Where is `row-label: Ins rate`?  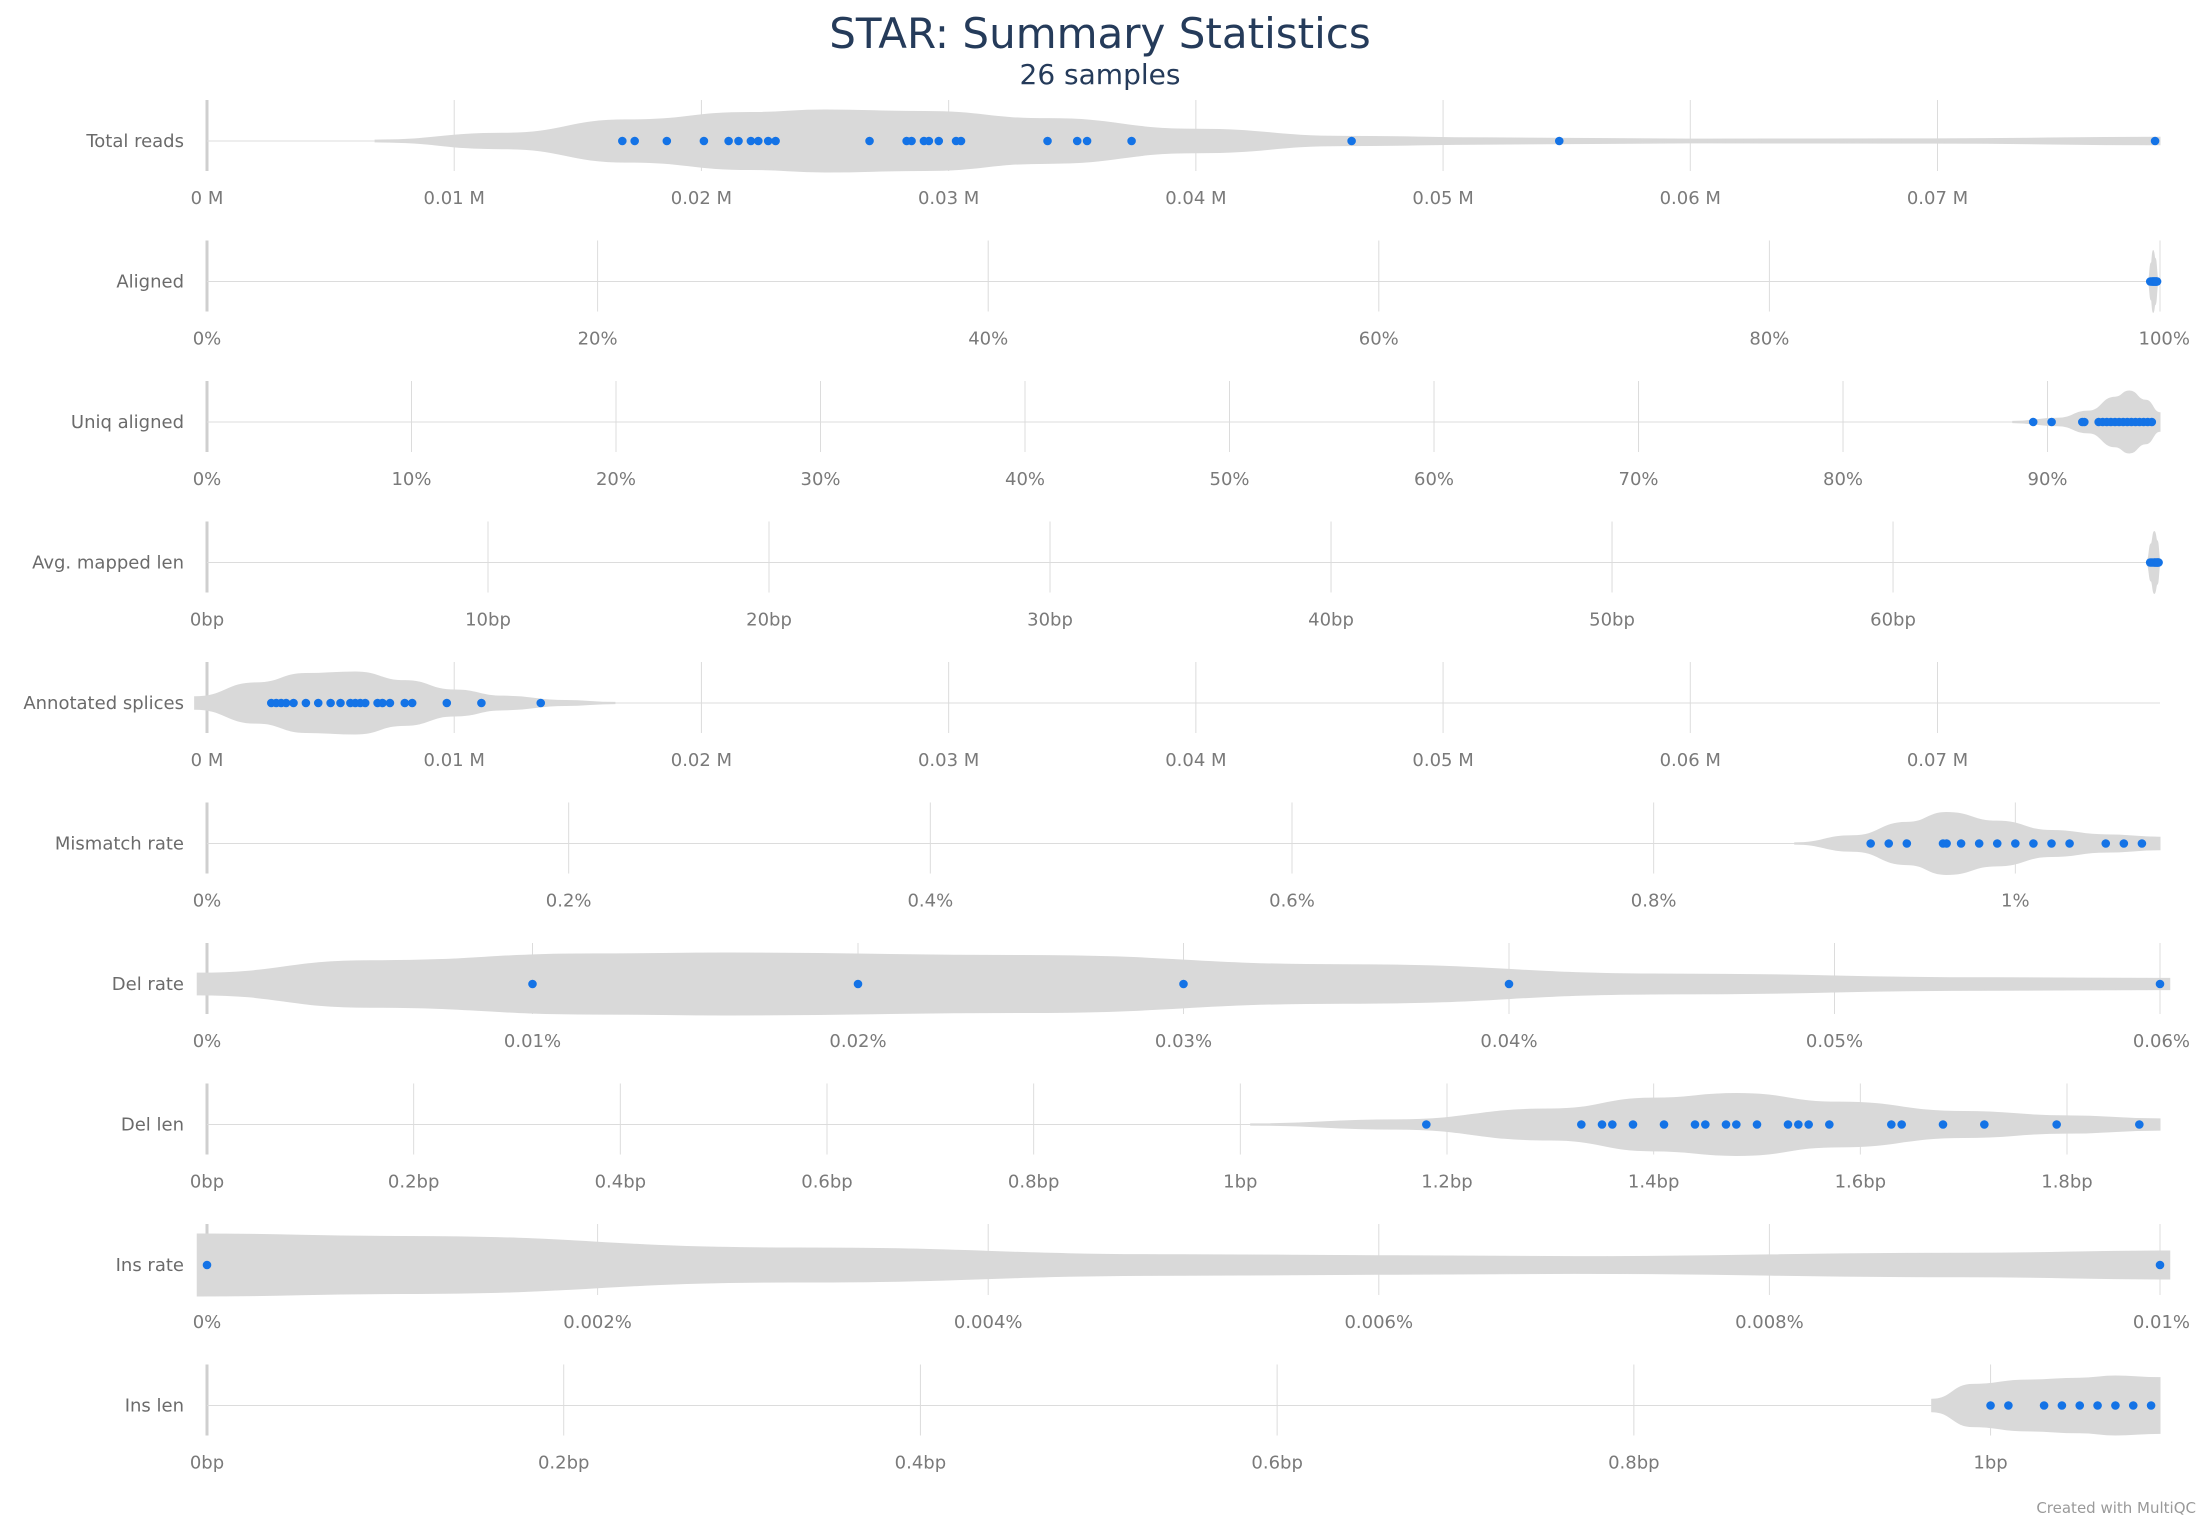 row-label: Ins rate is located at coordinates (150, 1265).